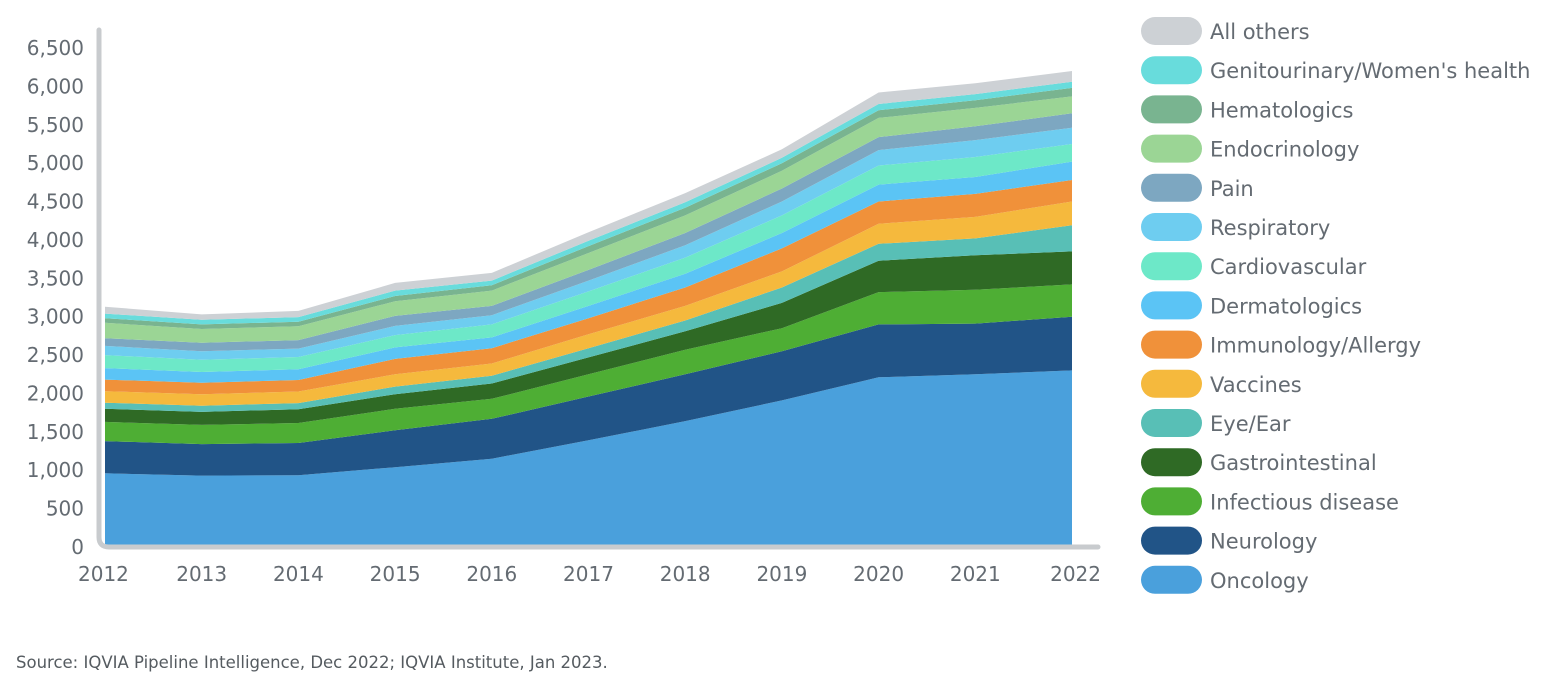 Image resolution: width=1551 pixels, height=694 pixels. What do you see at coordinates (1263, 542) in the screenshot?
I see `legend-label: Neurology` at bounding box center [1263, 542].